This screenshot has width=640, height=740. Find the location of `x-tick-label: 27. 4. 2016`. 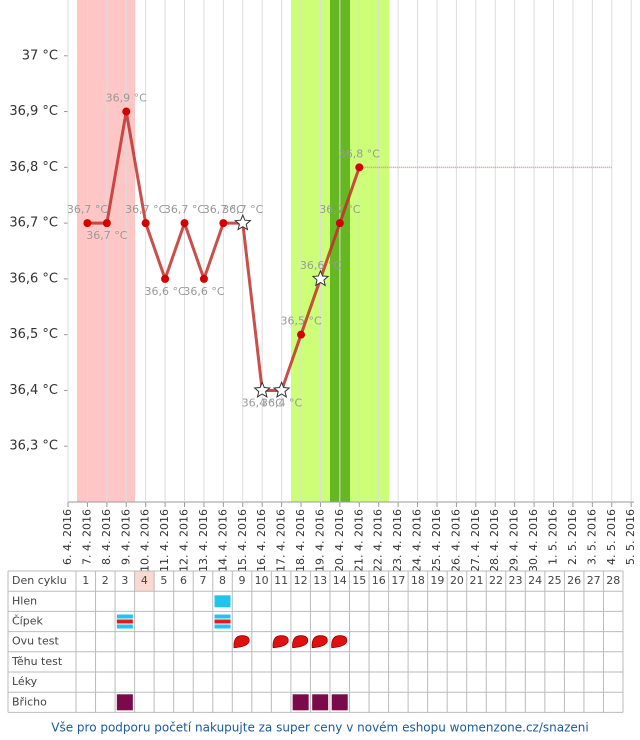

x-tick-label: 27. 4. 2016 is located at coordinates (475, 540).